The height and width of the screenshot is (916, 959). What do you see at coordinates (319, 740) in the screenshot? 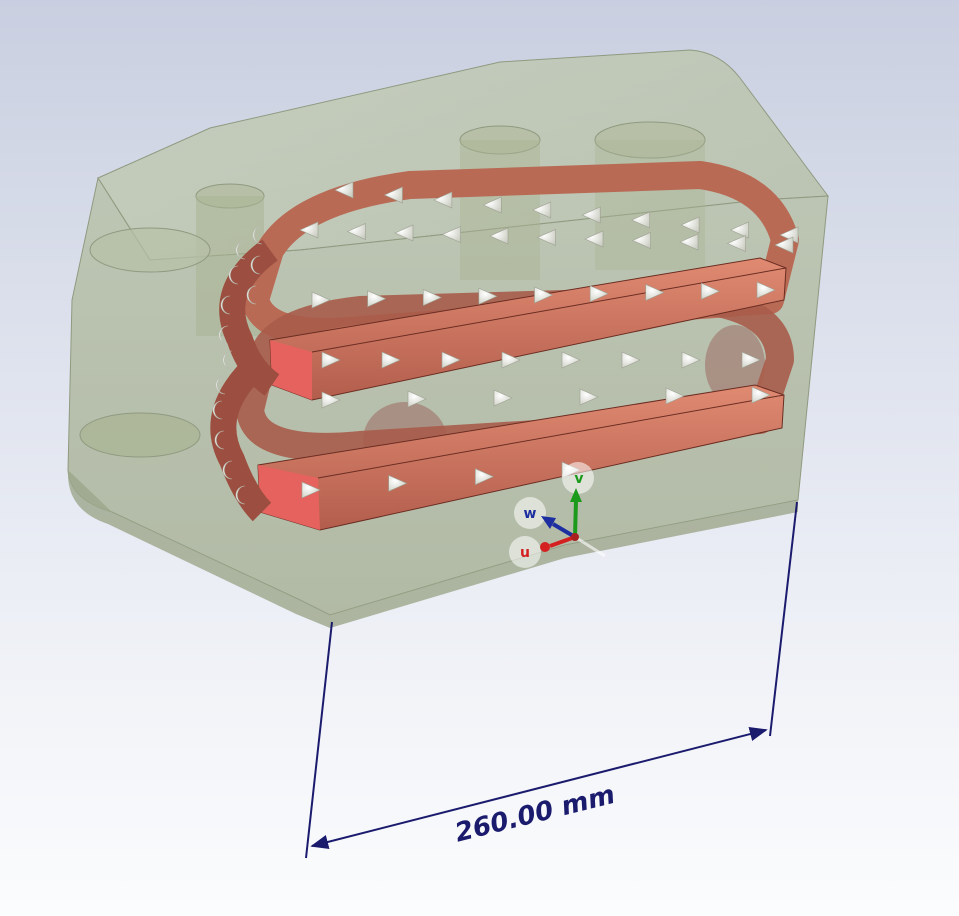
I see `dimension-extension-left` at bounding box center [319, 740].